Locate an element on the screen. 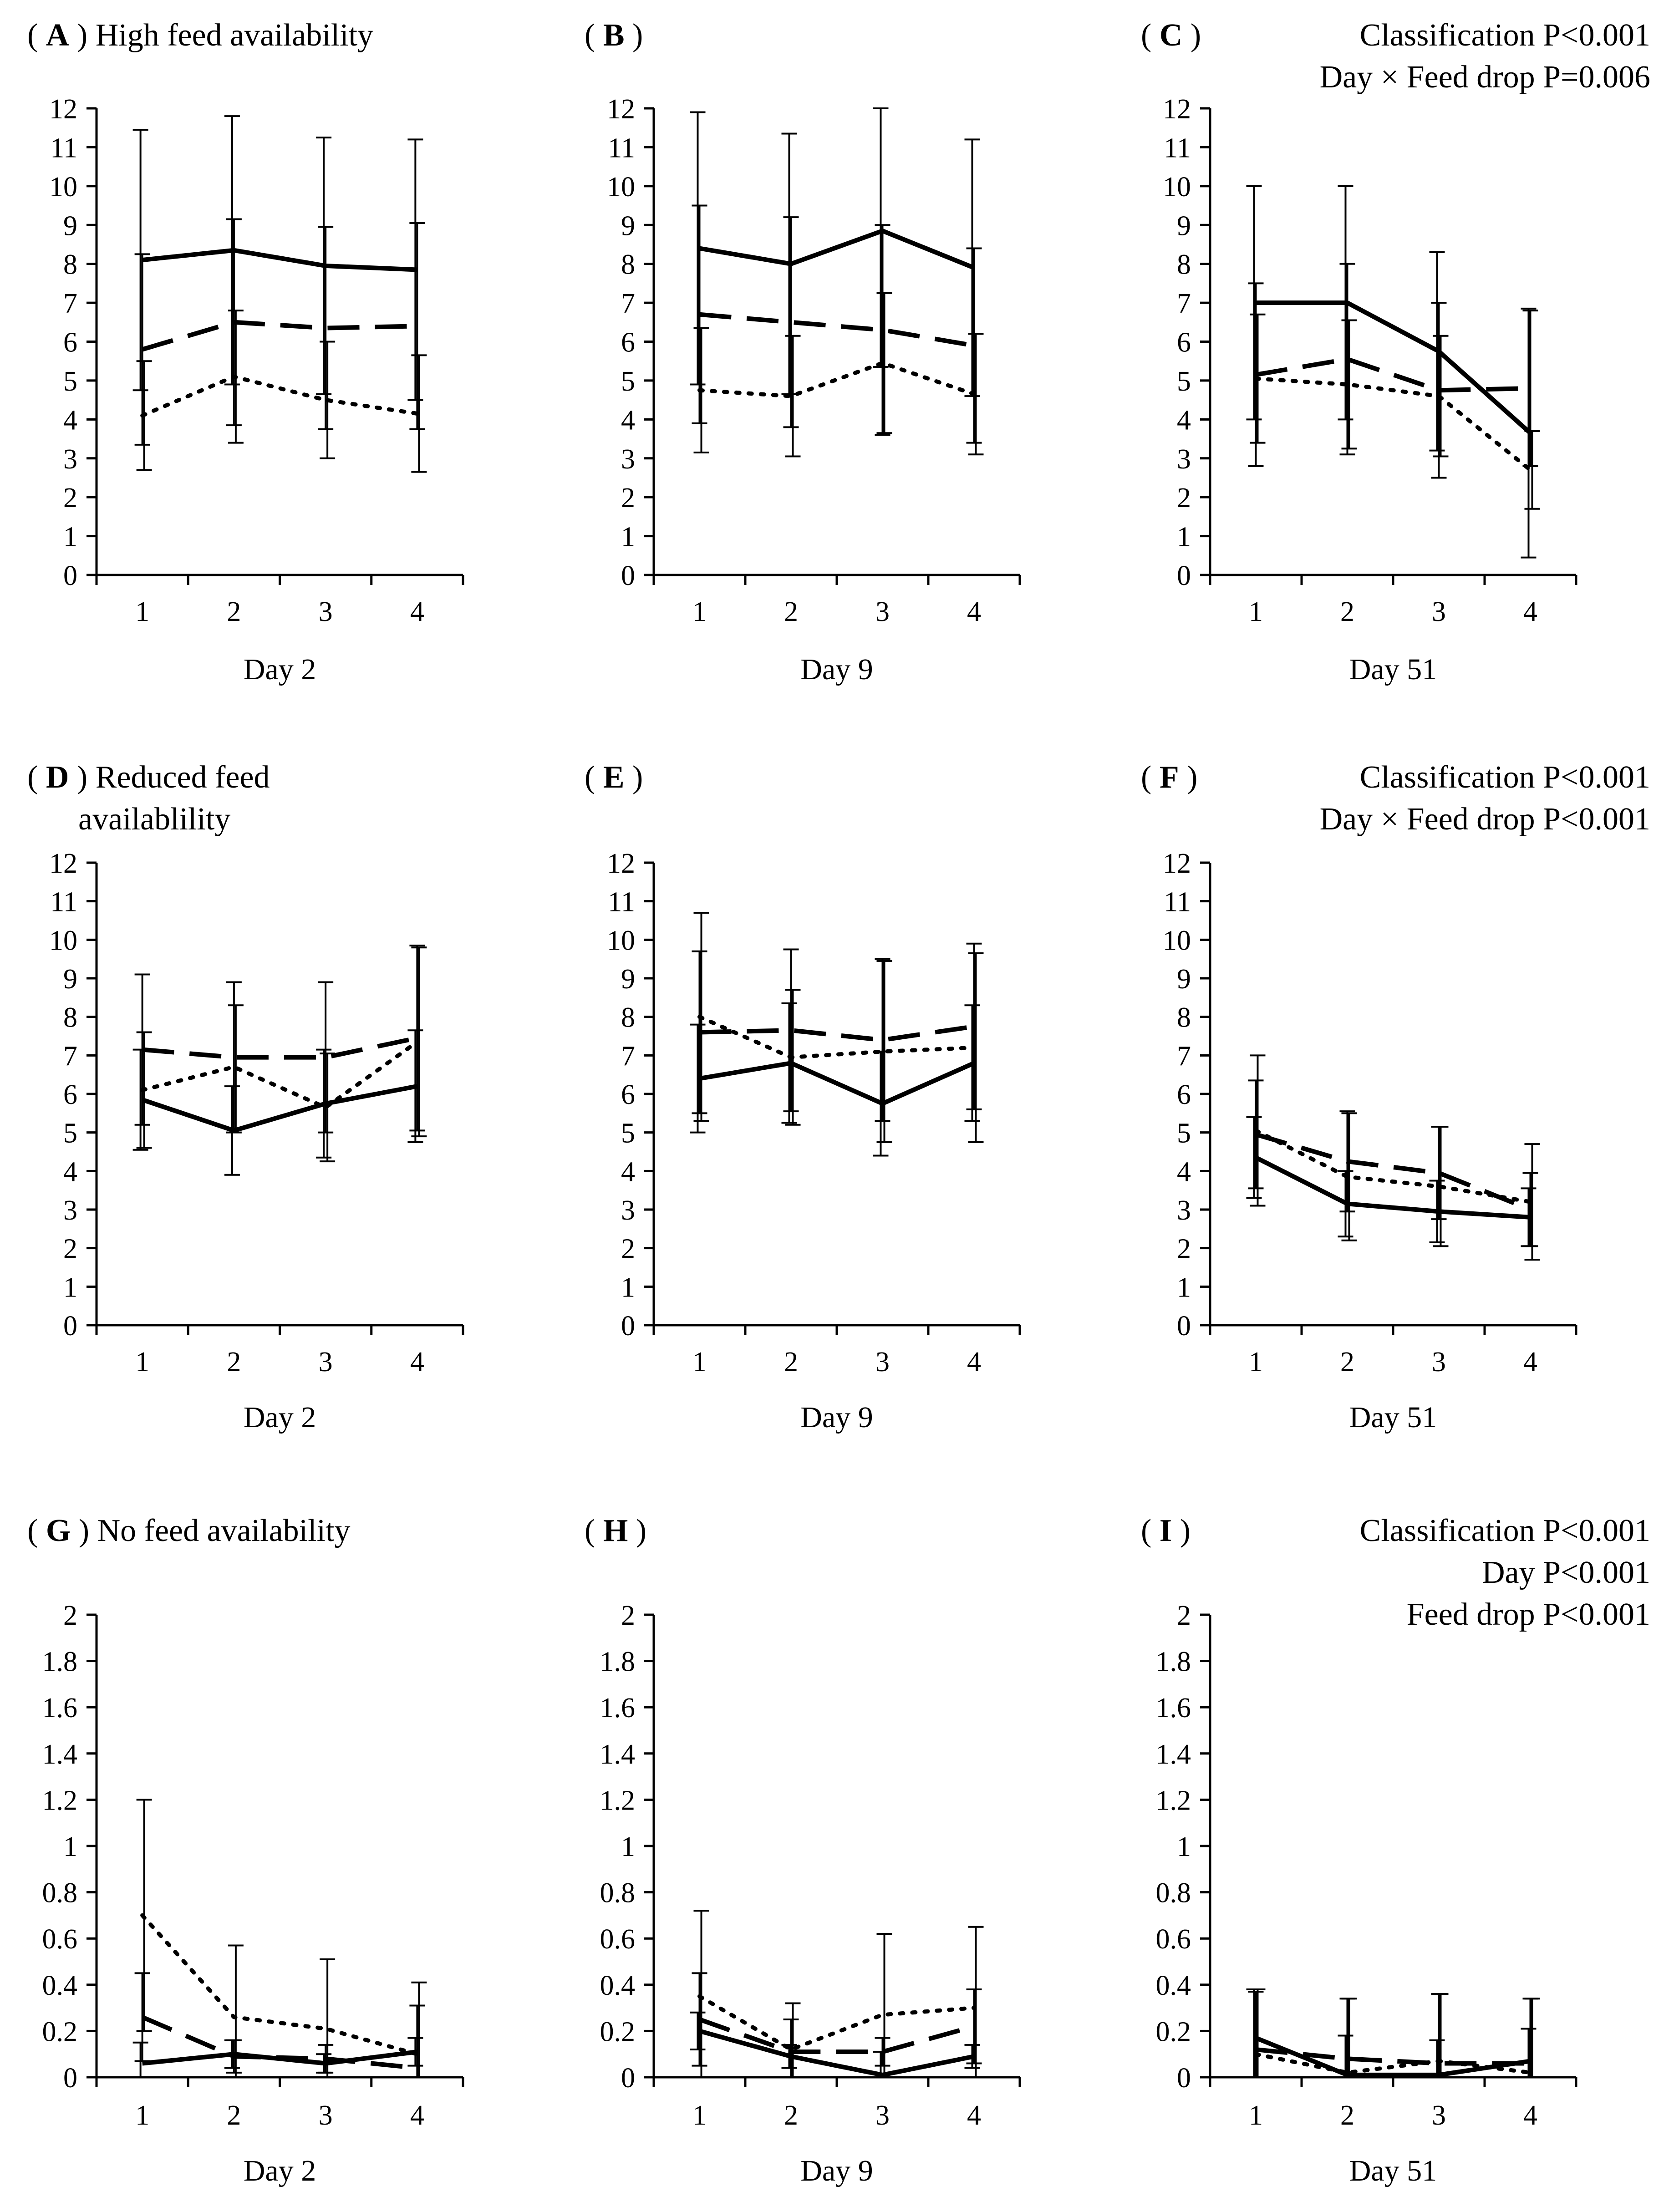 This screenshot has height=2212, width=1679. panel-title: ( C ) is located at coordinates (1171, 35).